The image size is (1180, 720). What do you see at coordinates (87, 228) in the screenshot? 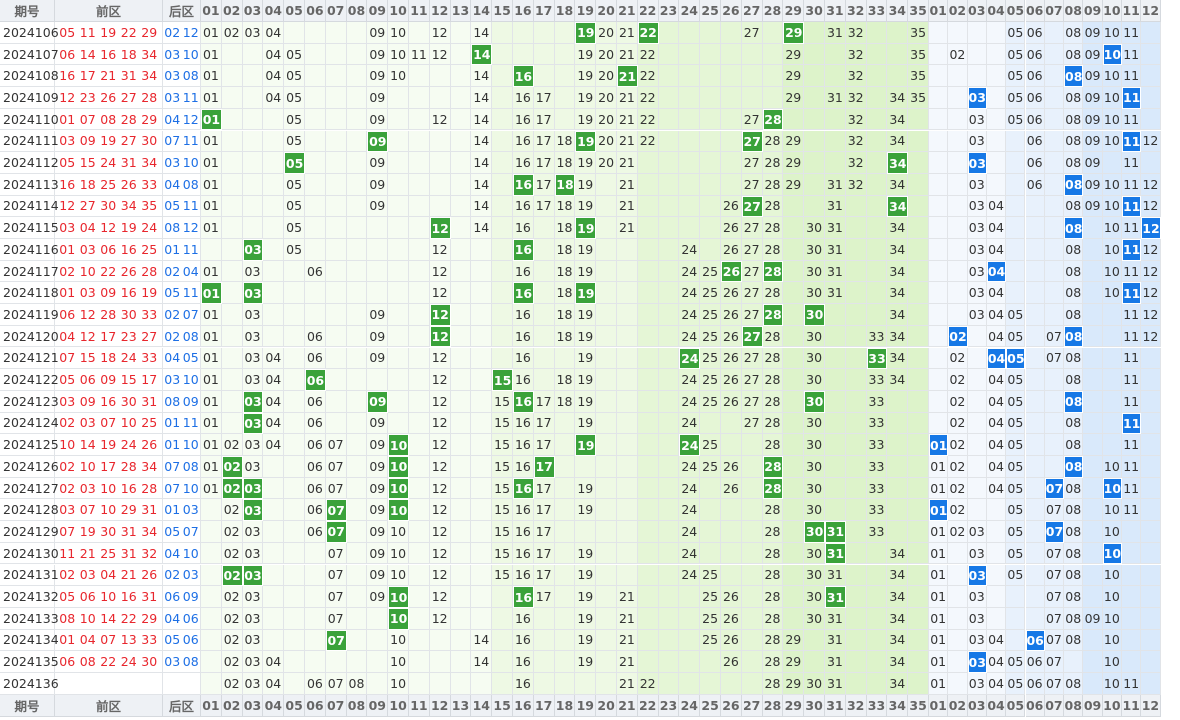
I see `front-number: 04` at bounding box center [87, 228].